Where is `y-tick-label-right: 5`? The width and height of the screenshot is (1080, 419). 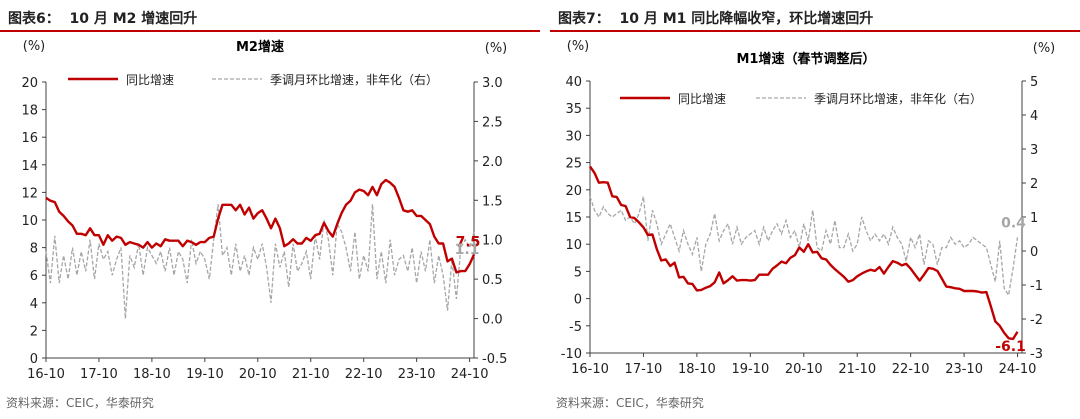
y-tick-label-right: 5 is located at coordinates (1034, 82).